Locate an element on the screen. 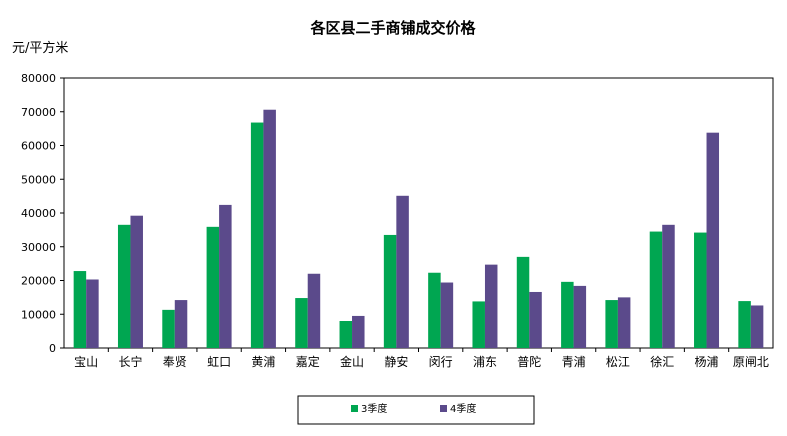 The image size is (787, 436). y-axis-unit-label: 元/平方米 is located at coordinates (40, 48).